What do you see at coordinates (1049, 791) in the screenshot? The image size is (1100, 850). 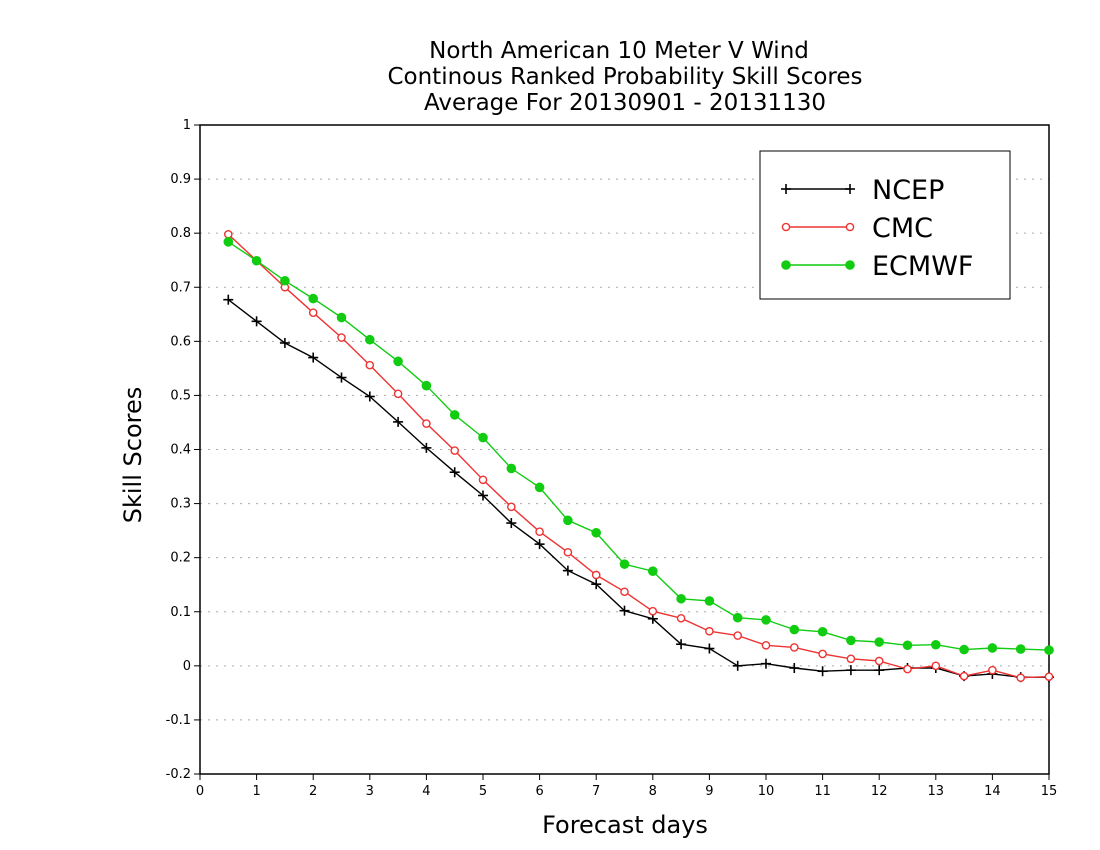 I see `x-tick-label: 15` at bounding box center [1049, 791].